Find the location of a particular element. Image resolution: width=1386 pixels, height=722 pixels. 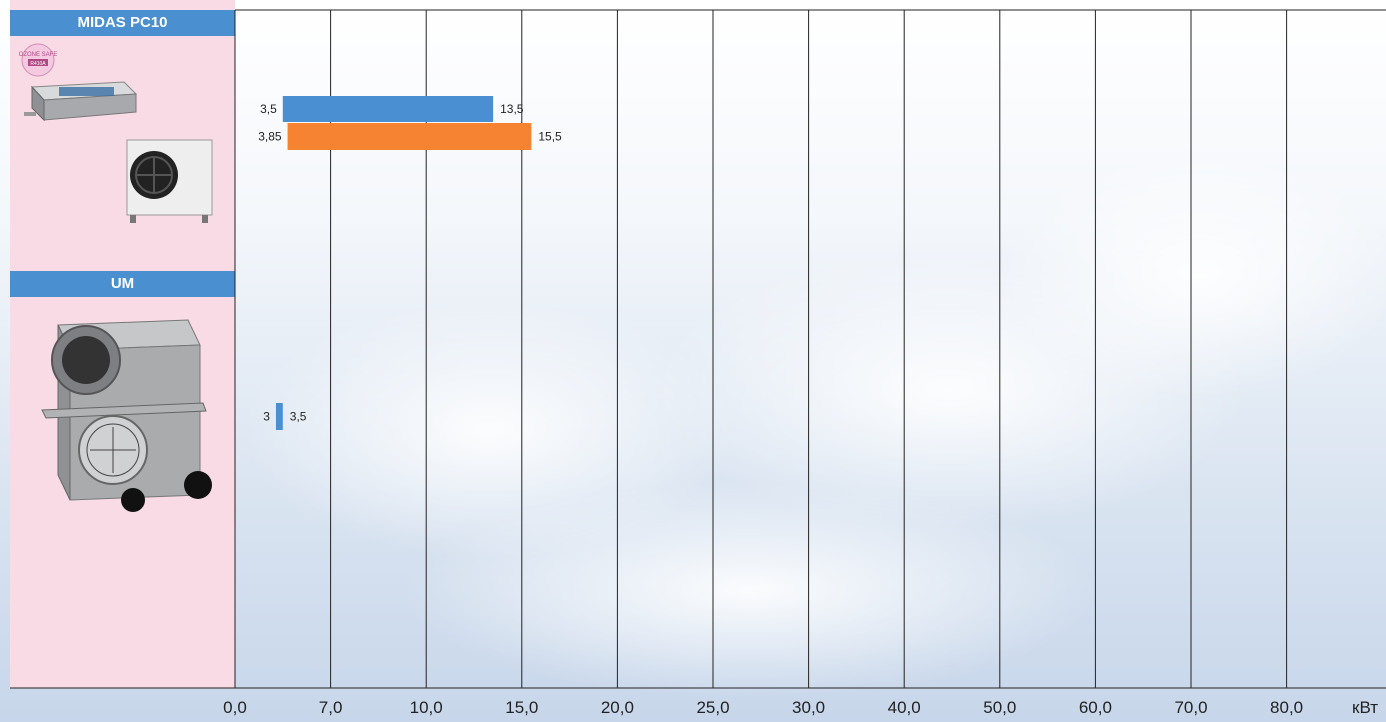

bar-end-label: 3,5 is located at coordinates (298, 417).